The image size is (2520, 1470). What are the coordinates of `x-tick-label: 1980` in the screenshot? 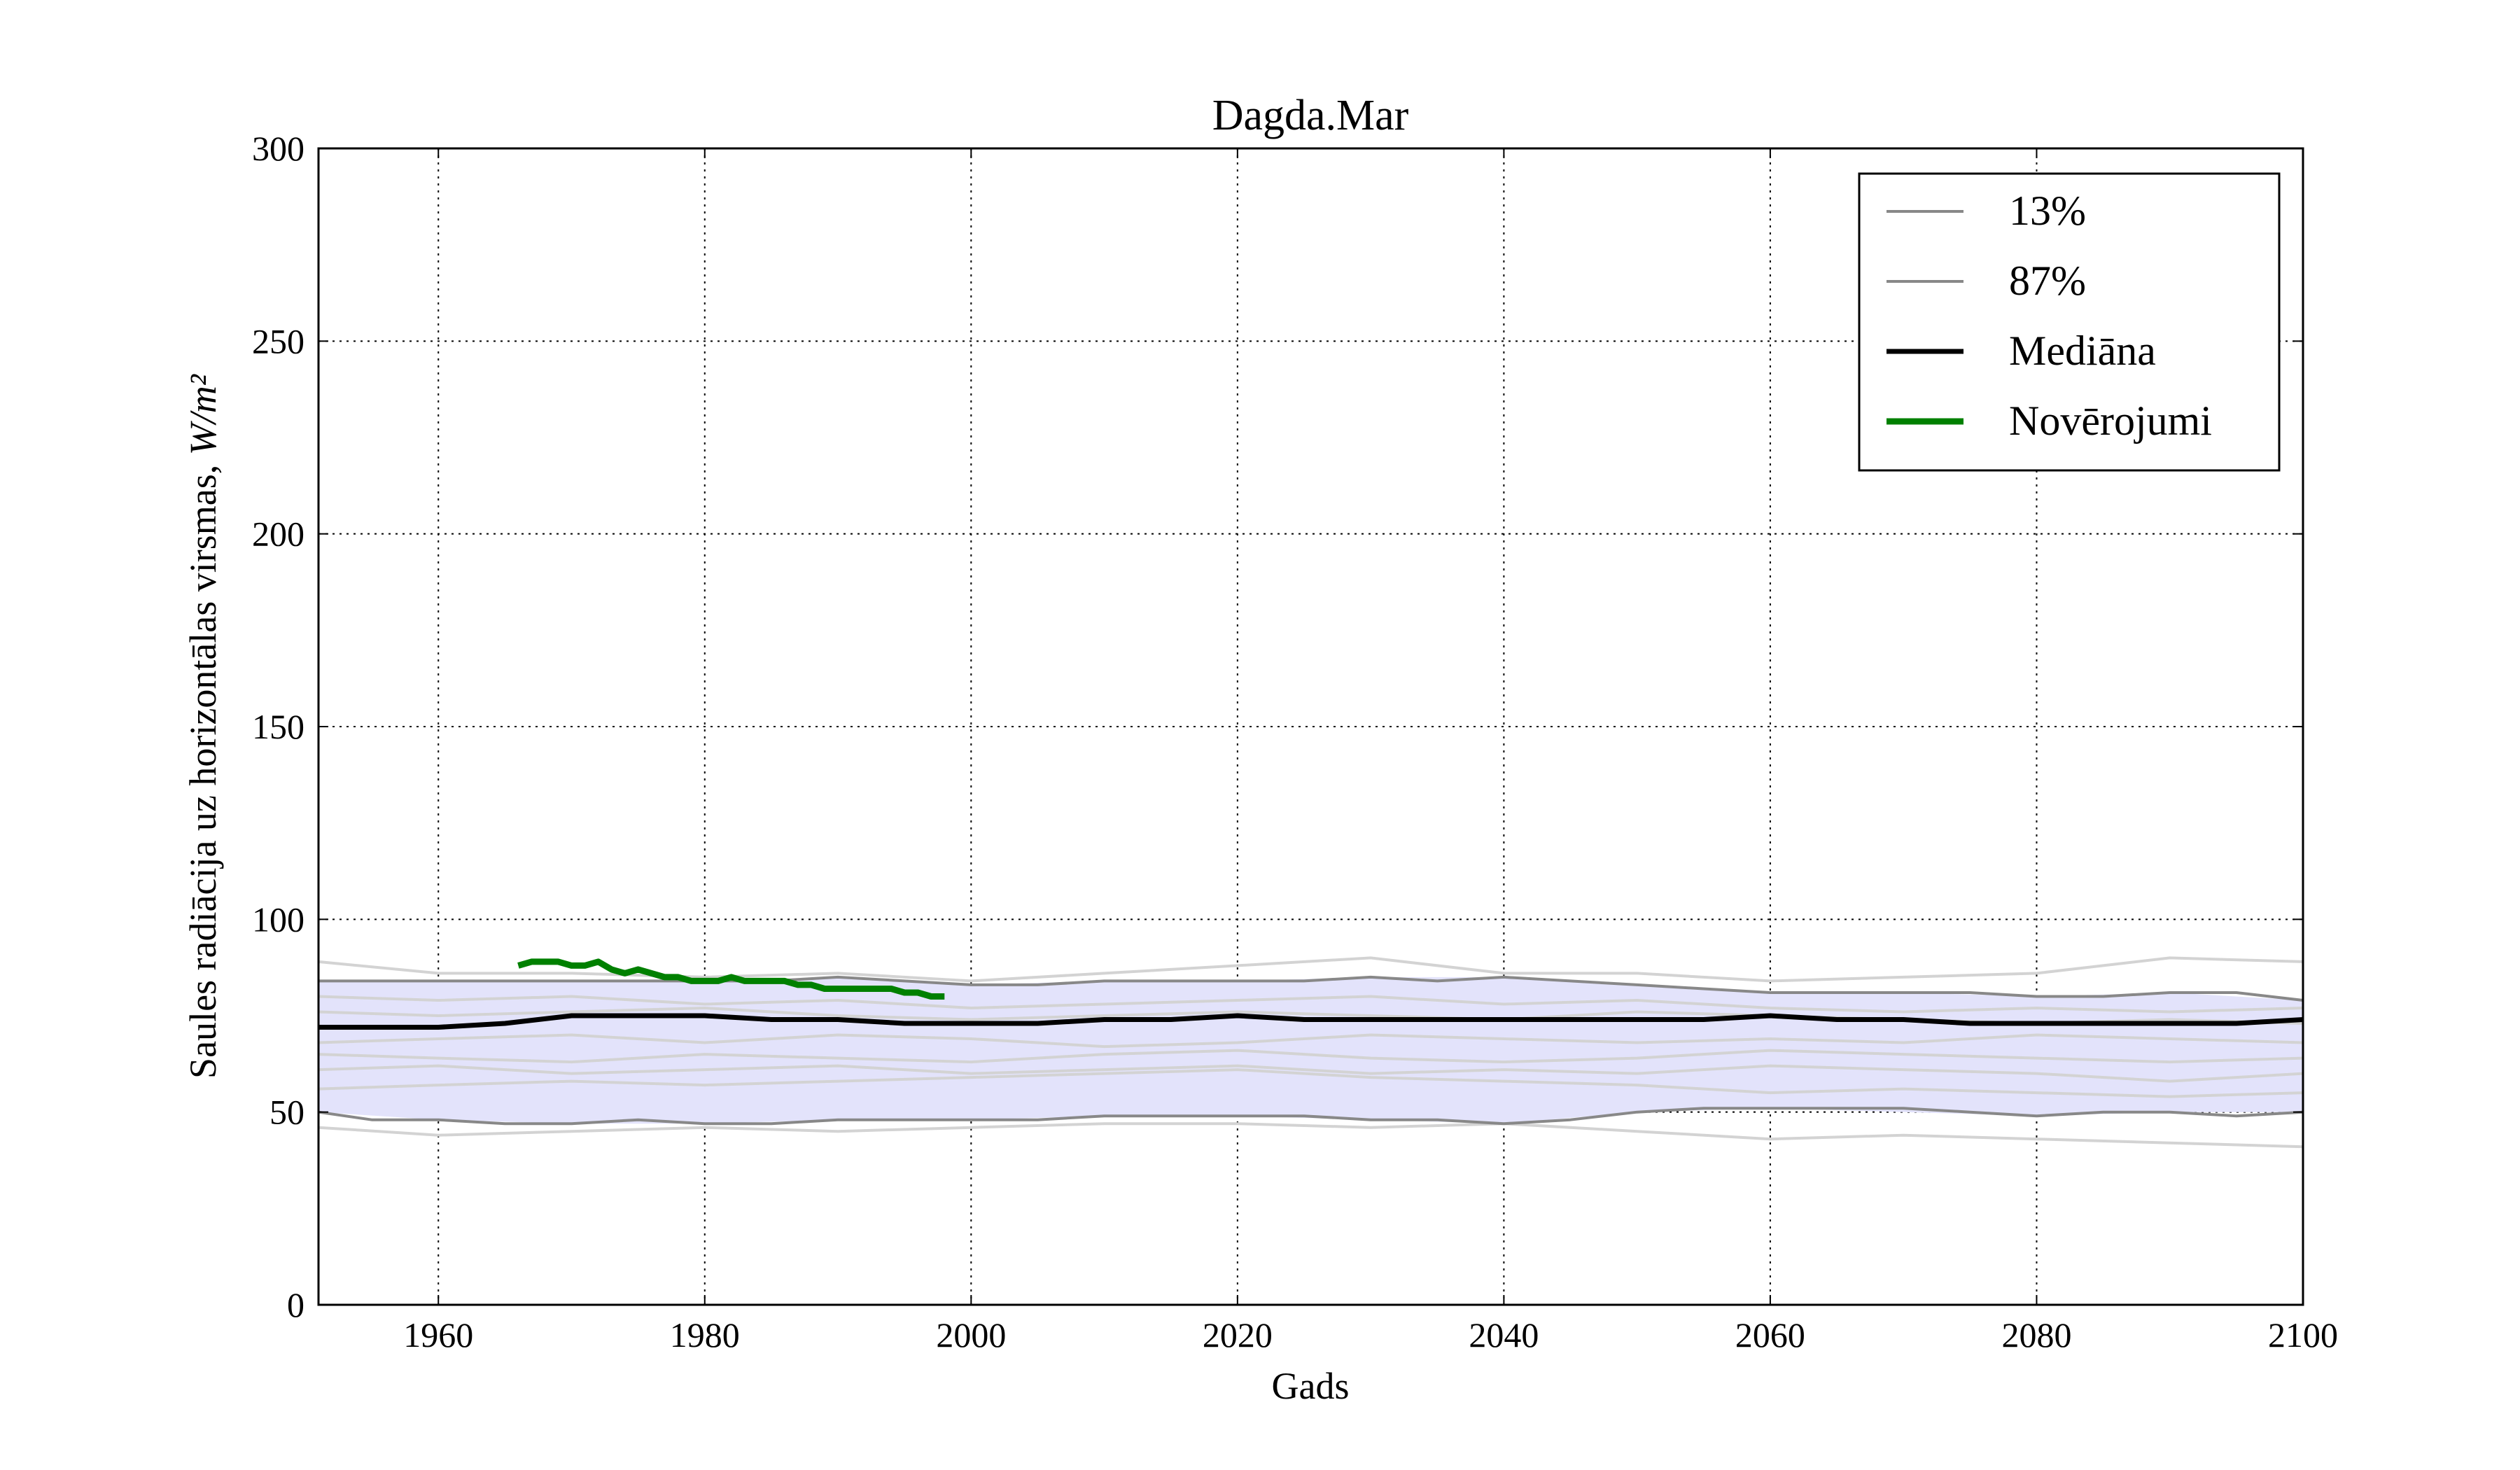 It's located at (705, 1334).